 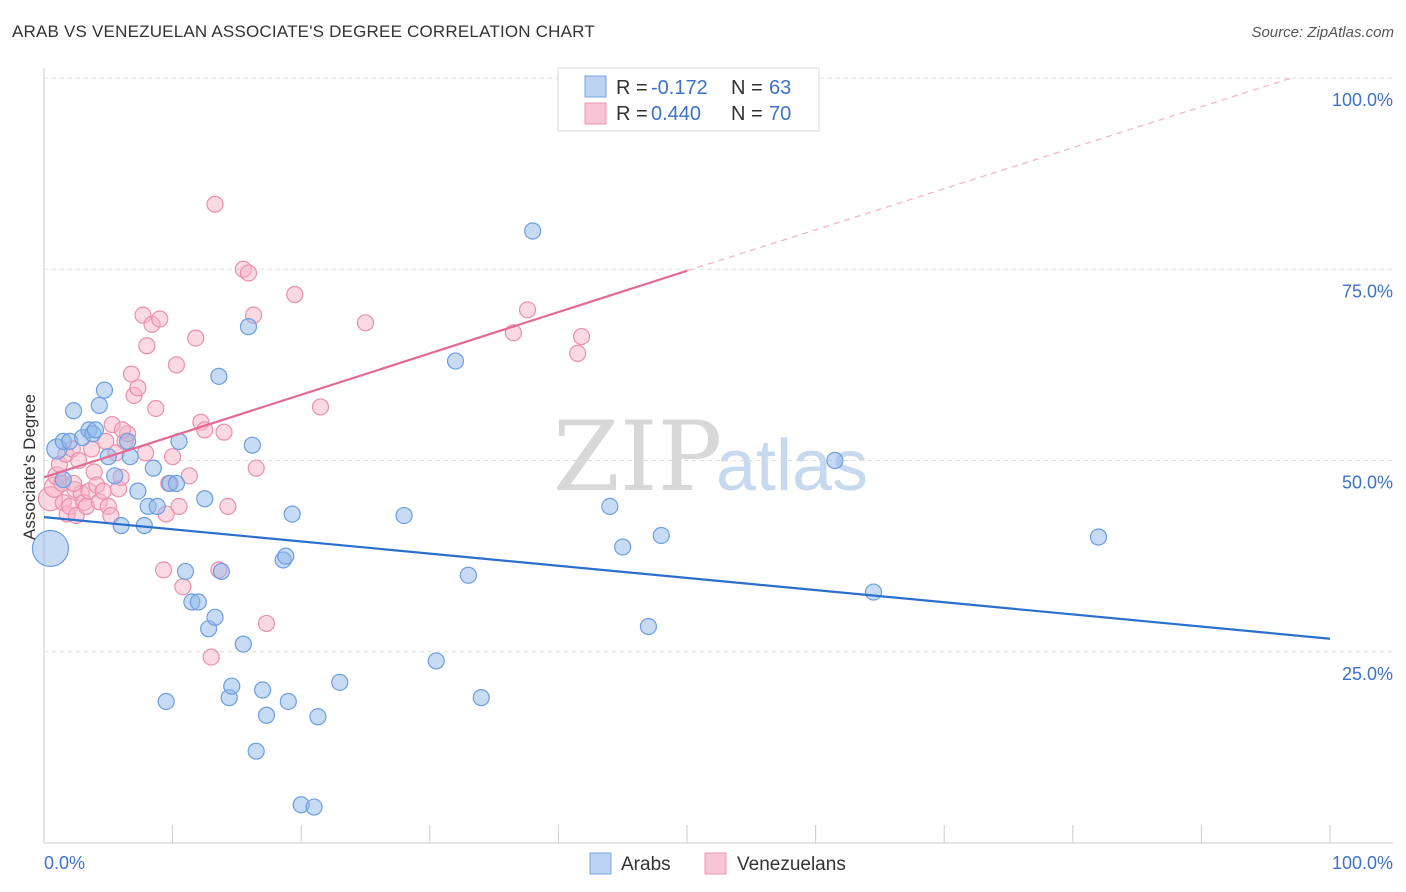 I want to click on series-legend: Arabs Venezuelans, so click(x=717, y=863).